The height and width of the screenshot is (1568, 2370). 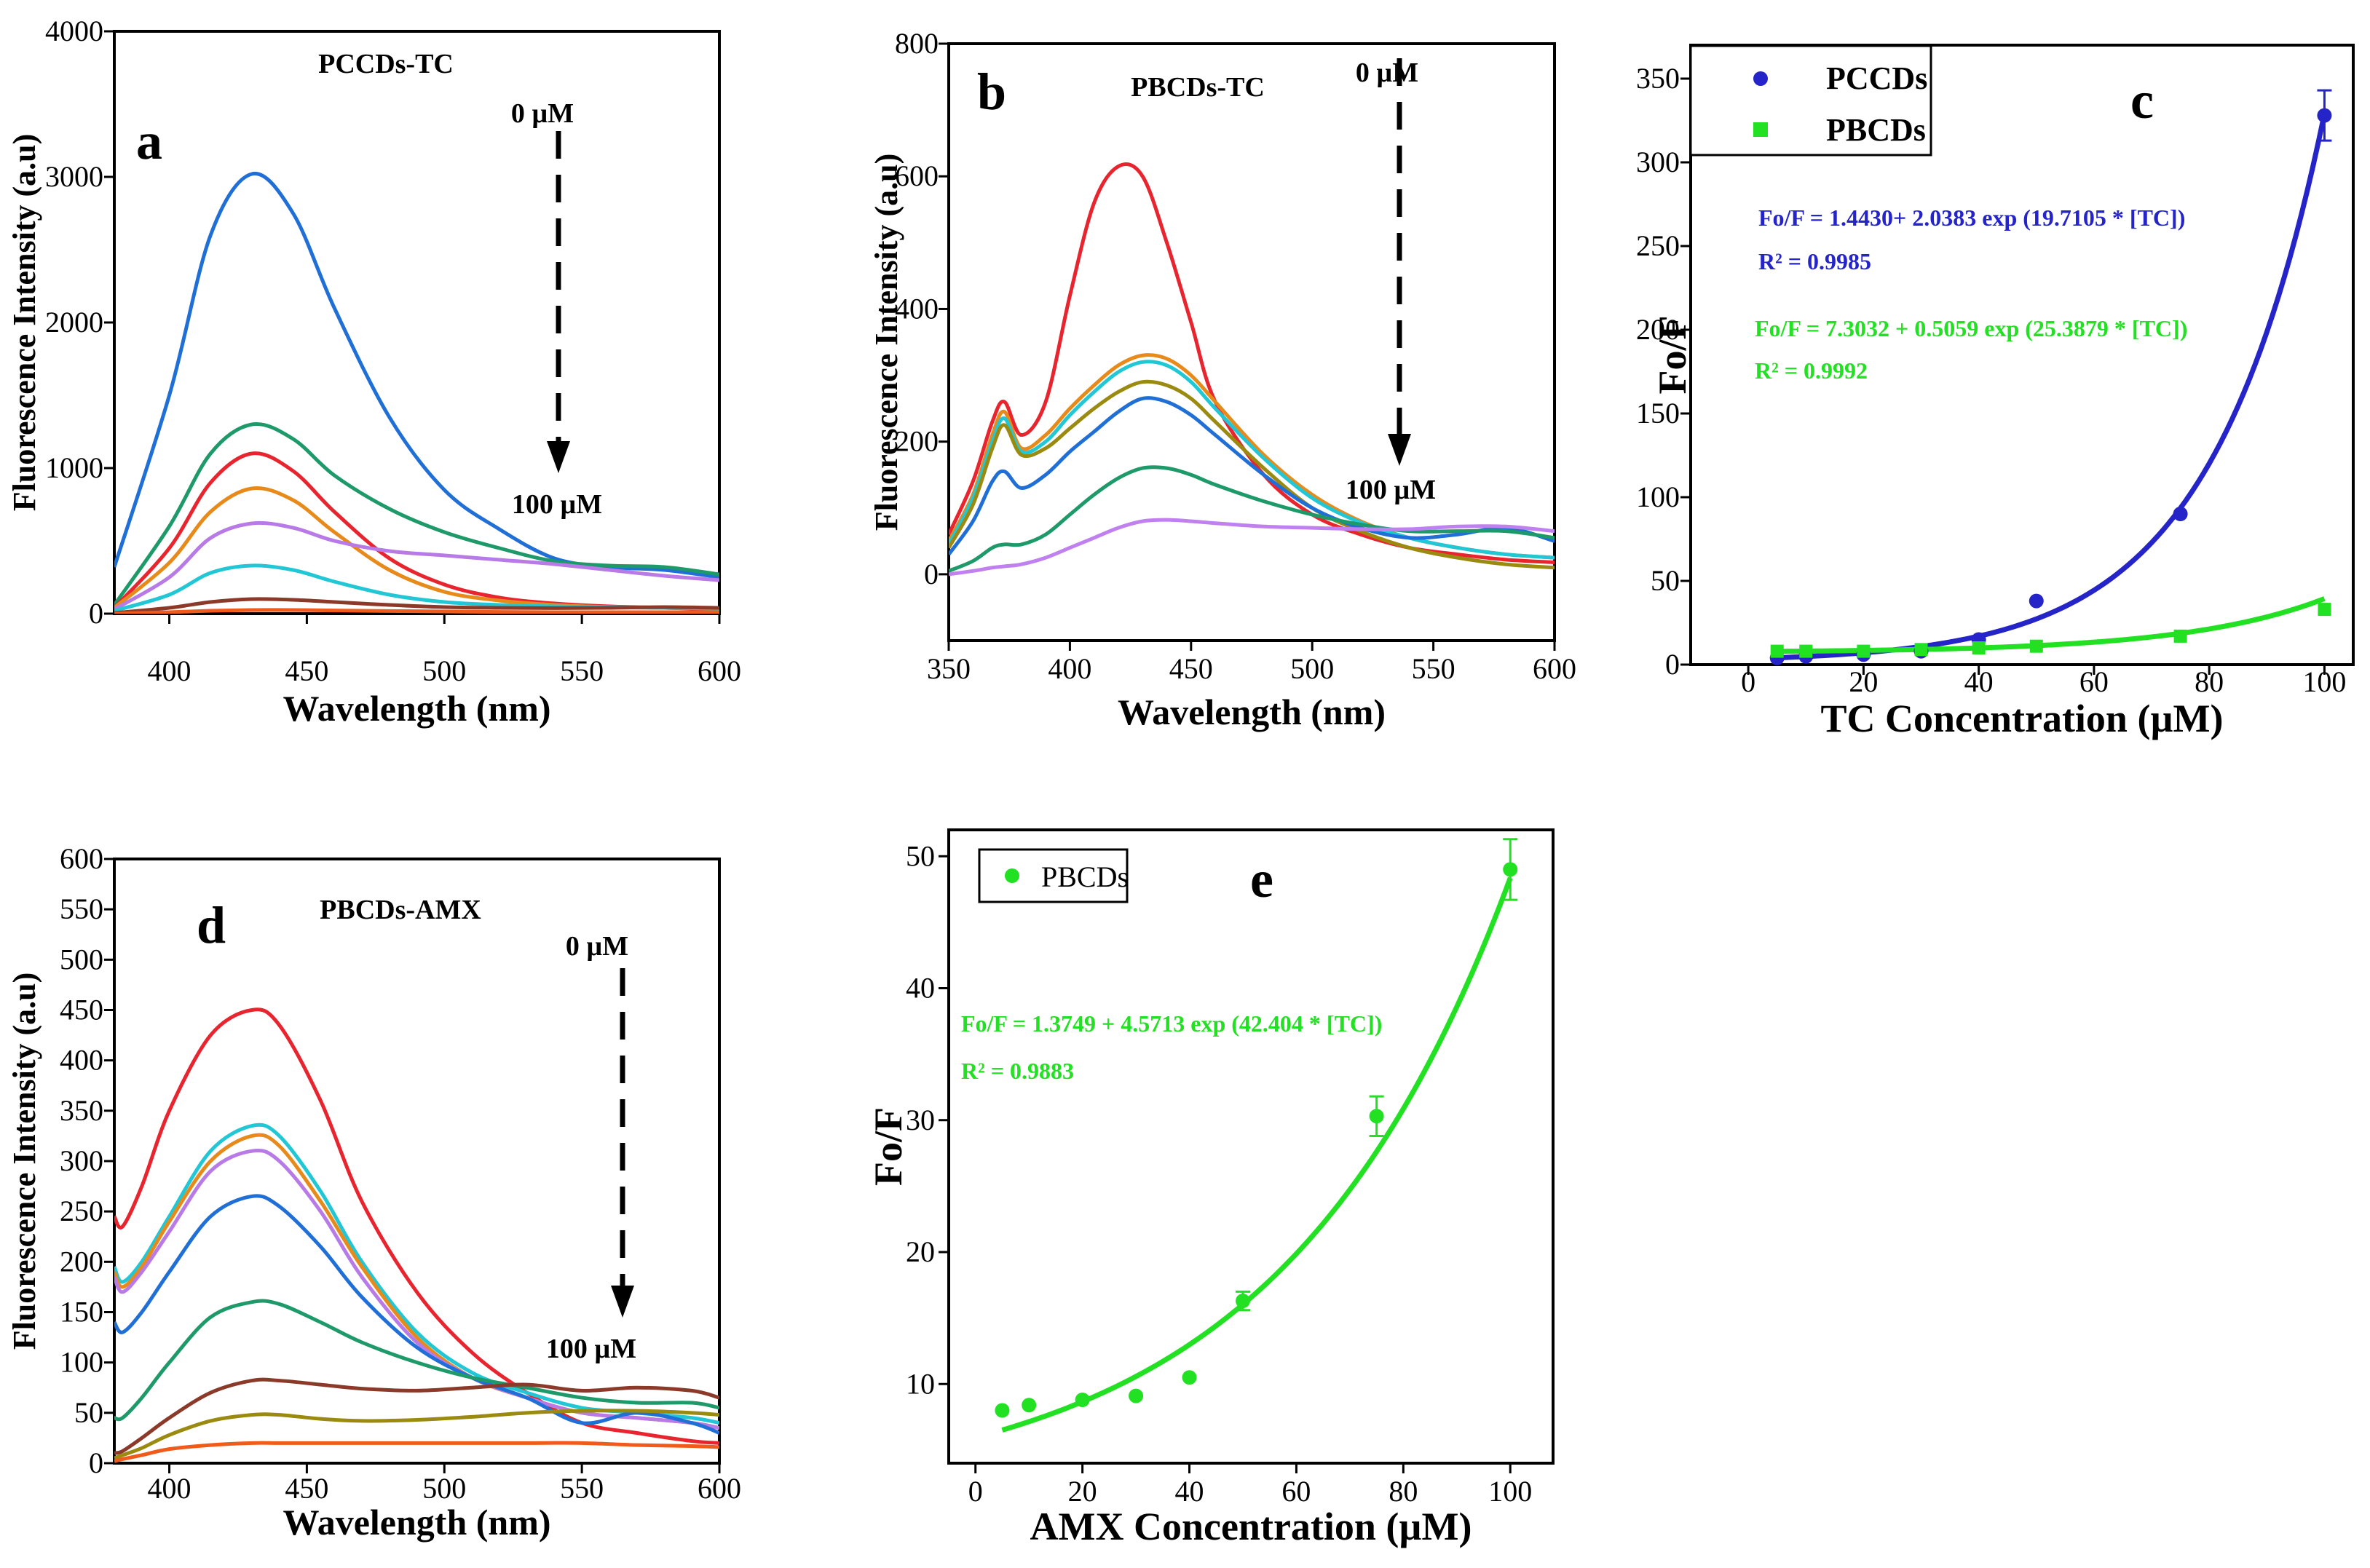 What do you see at coordinates (386, 64) in the screenshot?
I see `chart-title: PCCDs-TC` at bounding box center [386, 64].